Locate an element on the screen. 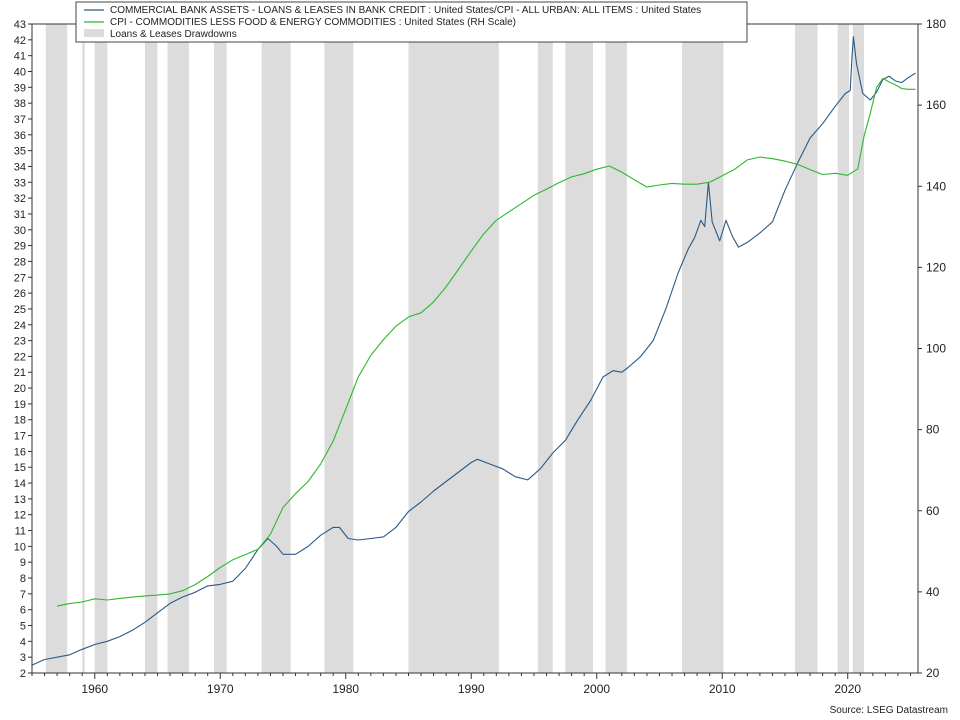 Image resolution: width=960 pixels, height=720 pixels. y-left-tick-label: 15 is located at coordinates (20, 468).